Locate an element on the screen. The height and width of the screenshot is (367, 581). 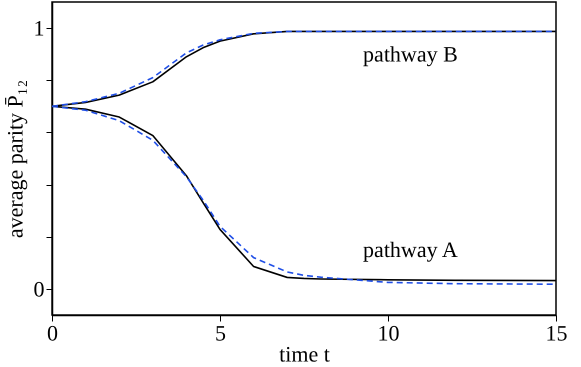
x-tick-label: 10 is located at coordinates (389, 333).